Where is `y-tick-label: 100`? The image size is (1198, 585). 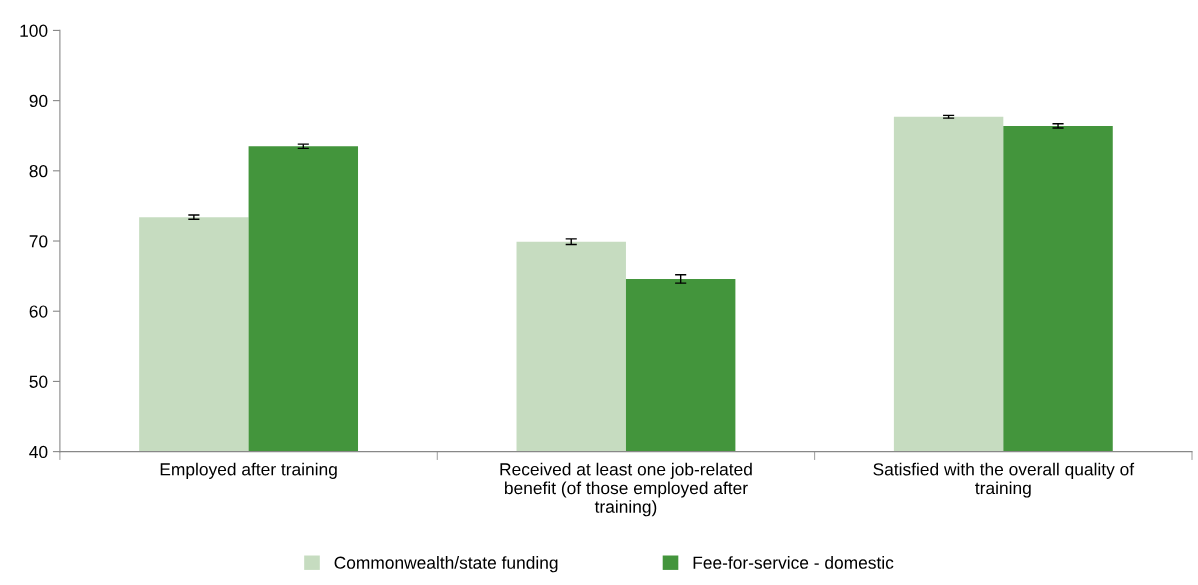 y-tick-label: 100 is located at coordinates (34, 30).